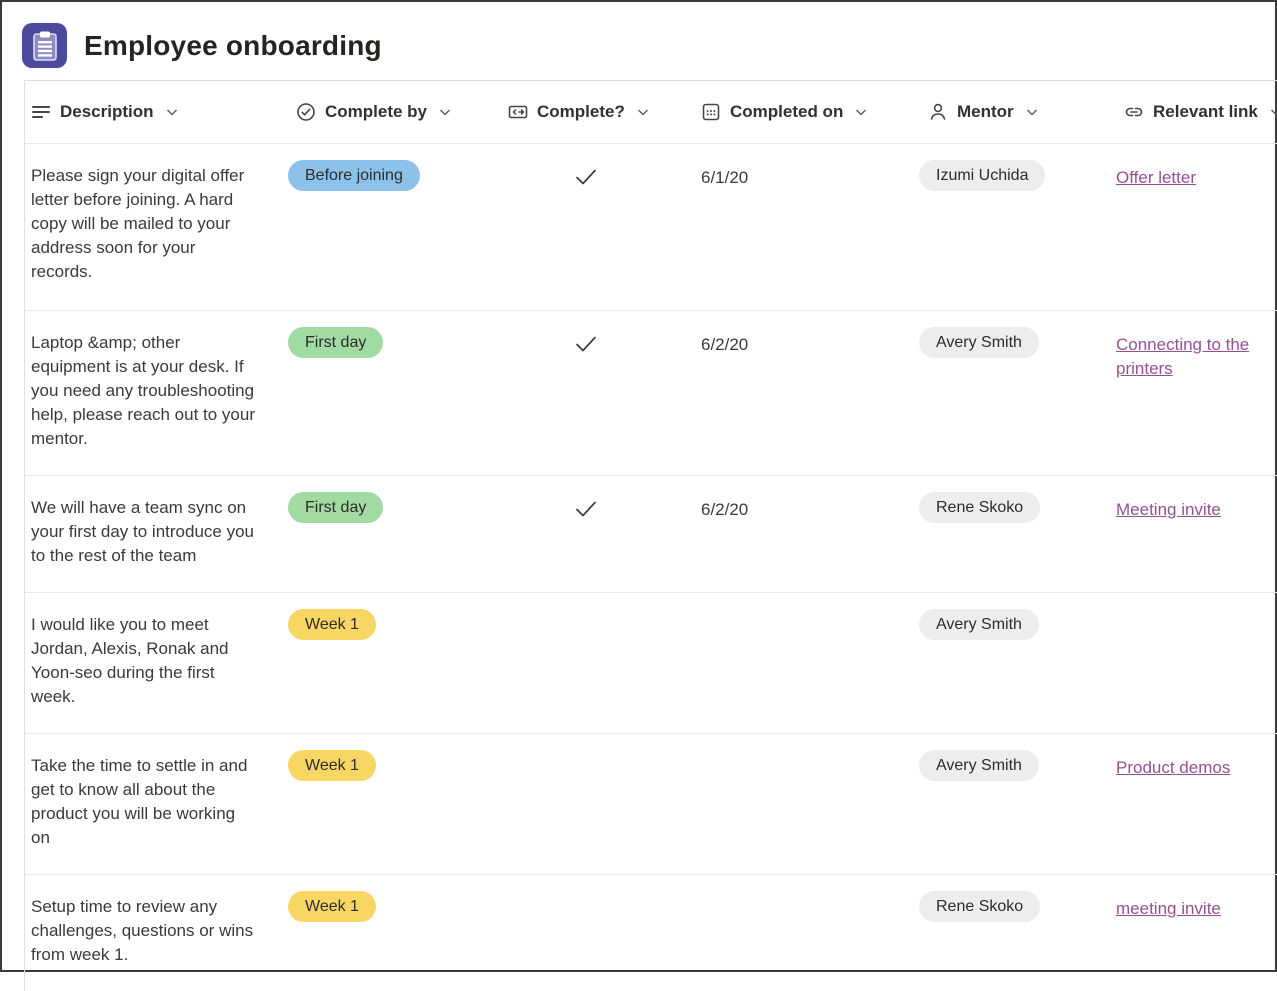  I want to click on relevant-link: Offer letter, so click(1156, 177).